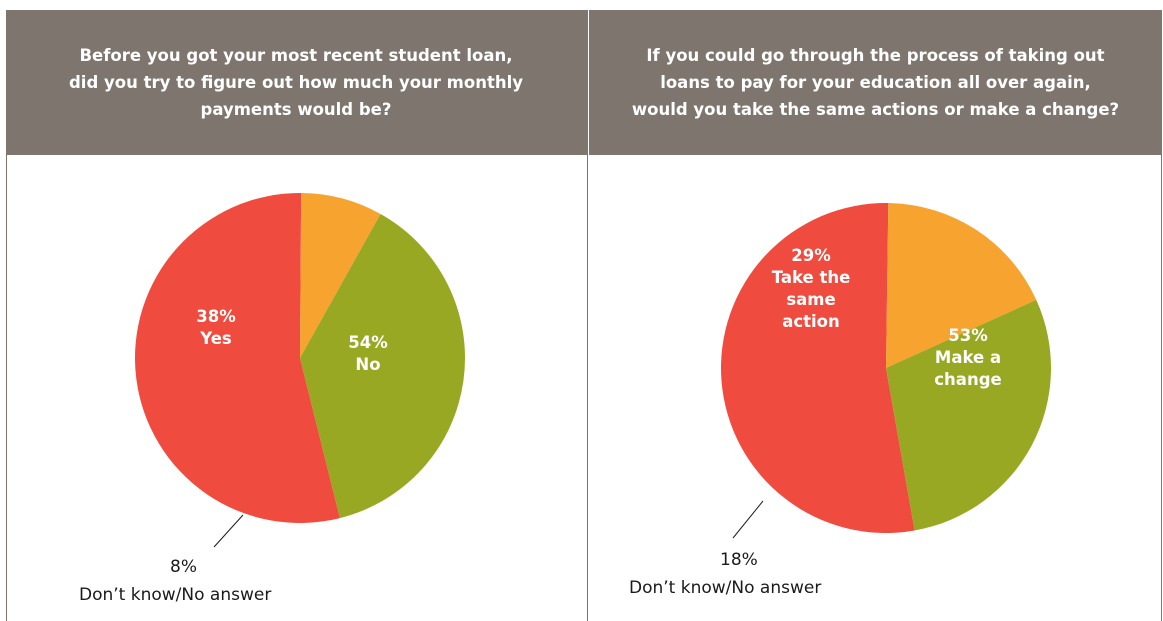 Image resolution: width=1163 pixels, height=621 pixels. What do you see at coordinates (811, 288) in the screenshot?
I see `pie2-label-take-the-same-action: 29% Take the same action` at bounding box center [811, 288].